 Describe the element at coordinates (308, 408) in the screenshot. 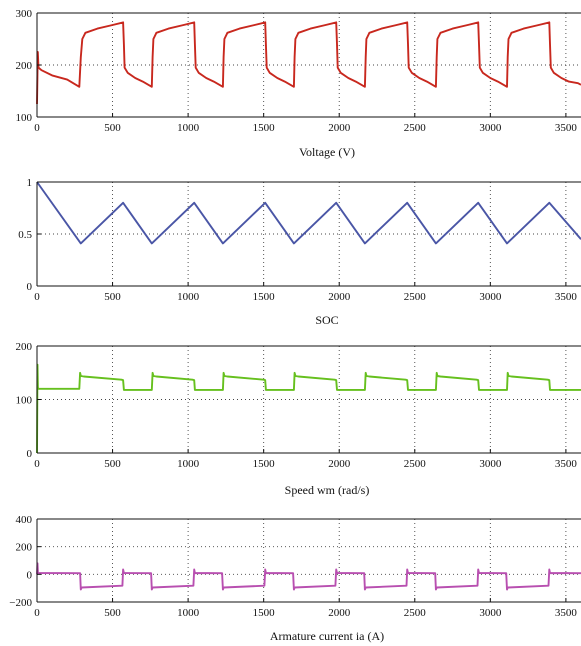

I see `speed-series-line` at that location.